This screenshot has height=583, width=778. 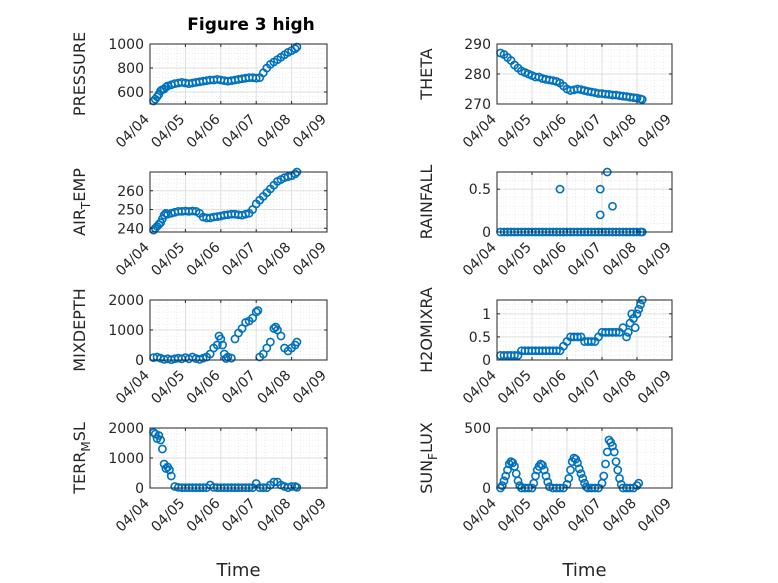 What do you see at coordinates (426, 202) in the screenshot?
I see `y-axis-label: RAINFALL` at bounding box center [426, 202].